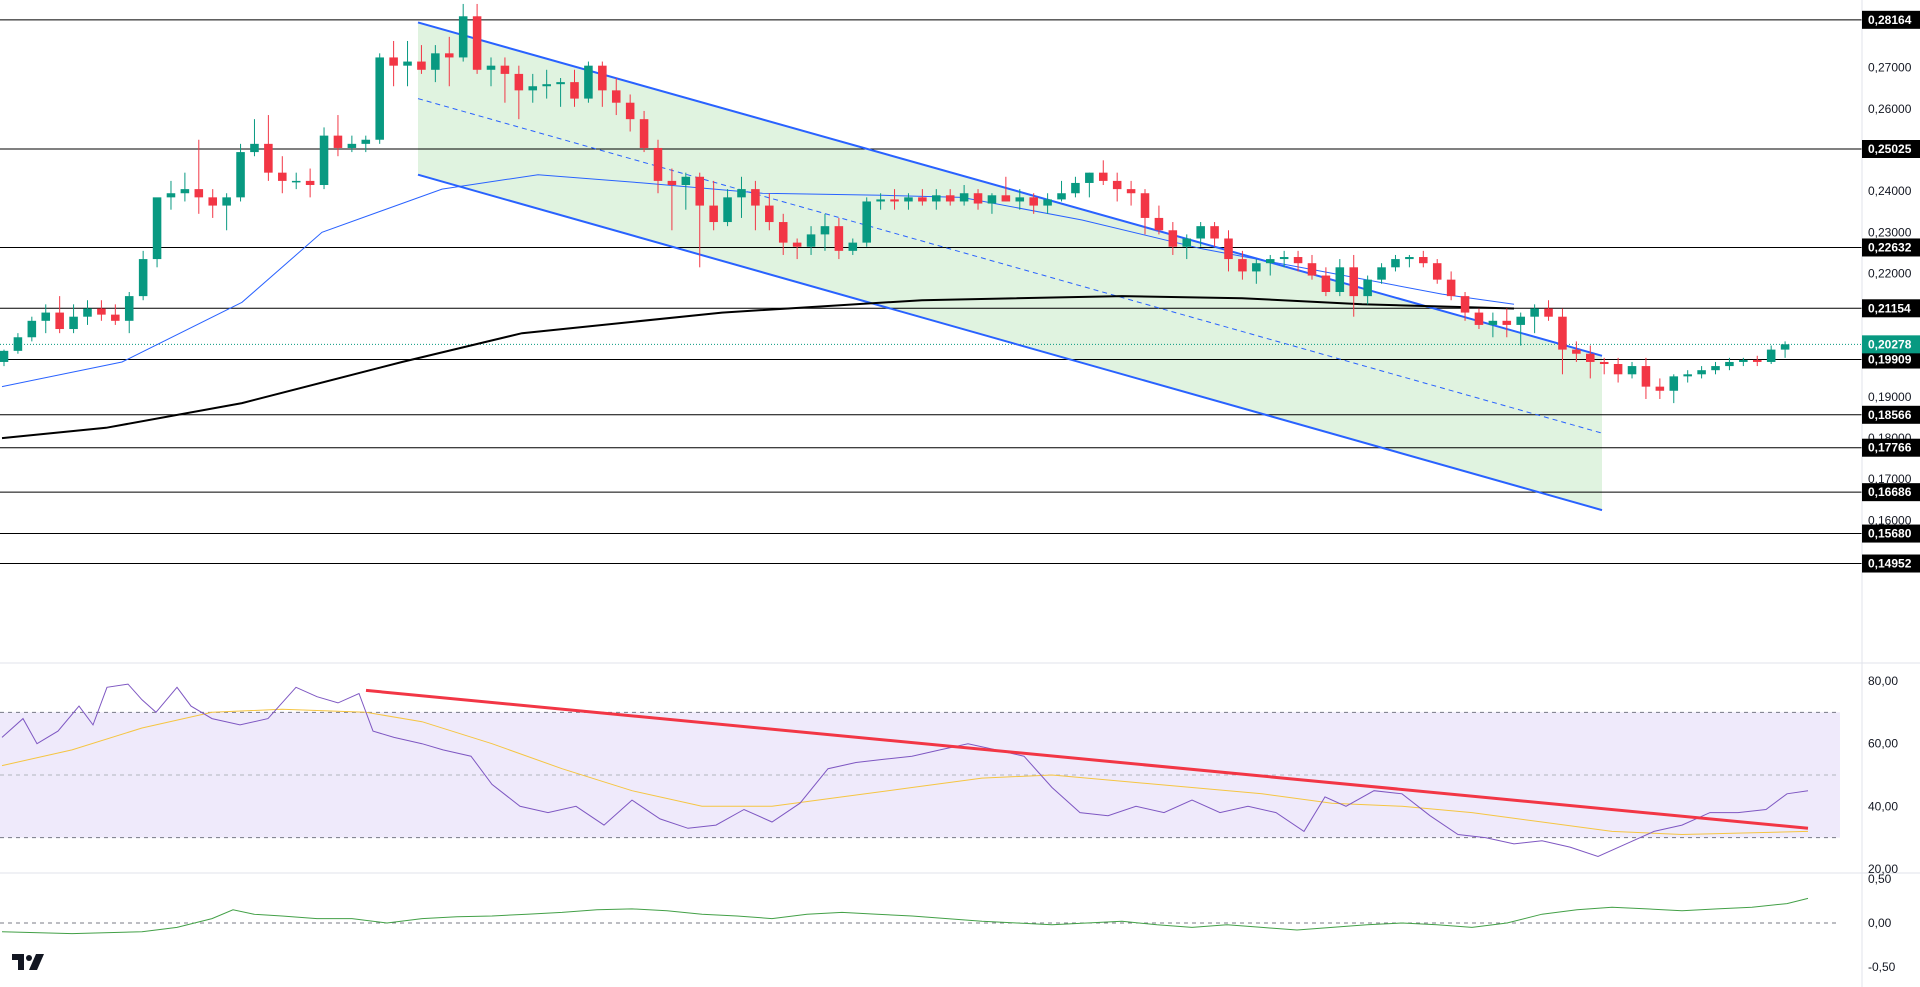 The height and width of the screenshot is (987, 1920). Describe the element at coordinates (1890, 360) in the screenshot. I see `level-tag-label: 0,19909` at that location.